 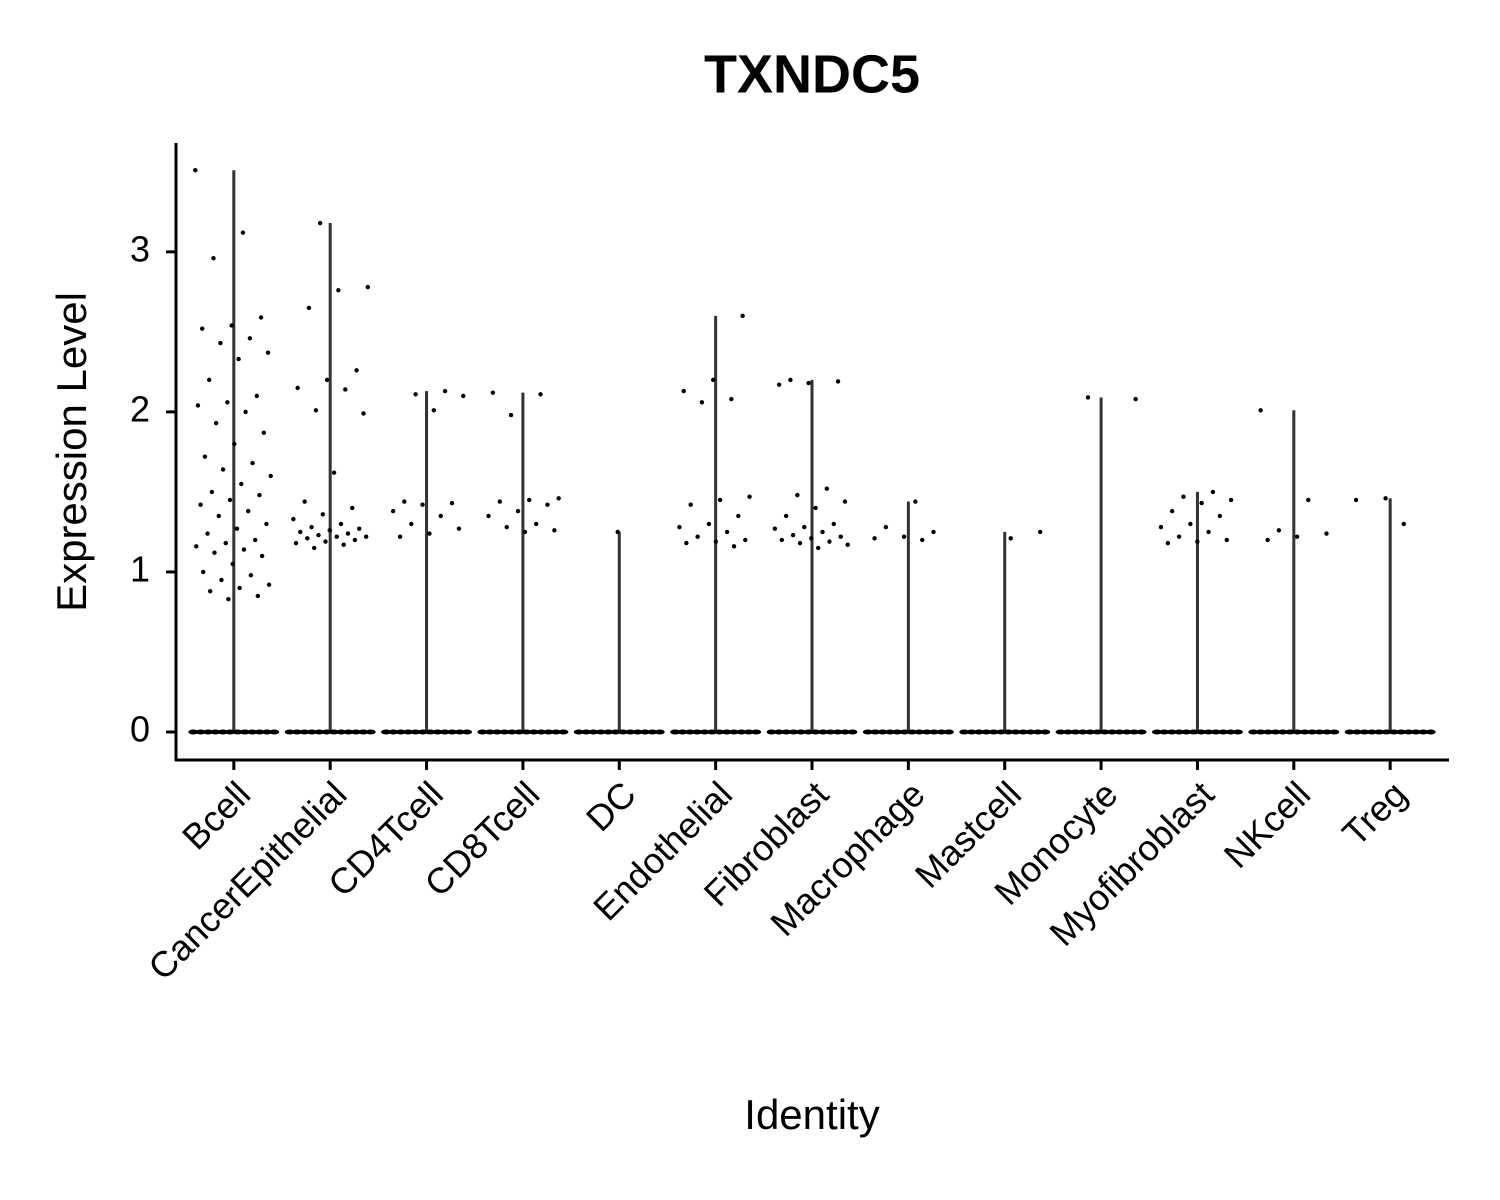 I want to click on x-tick-label: NKcell, so click(x=1267, y=824).